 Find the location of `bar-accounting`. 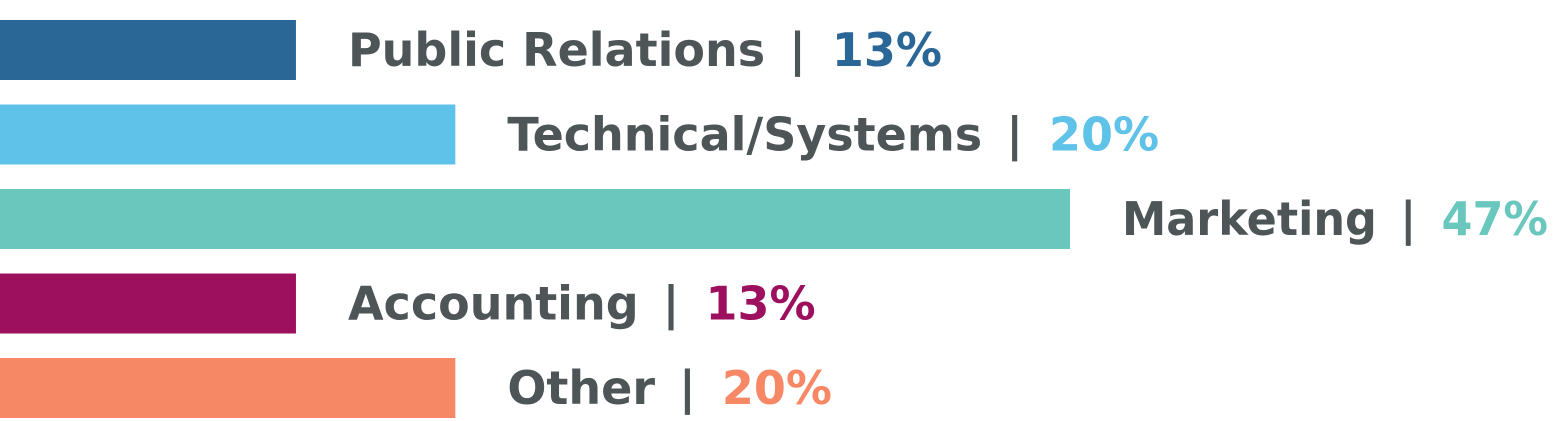

bar-accounting is located at coordinates (148, 303).